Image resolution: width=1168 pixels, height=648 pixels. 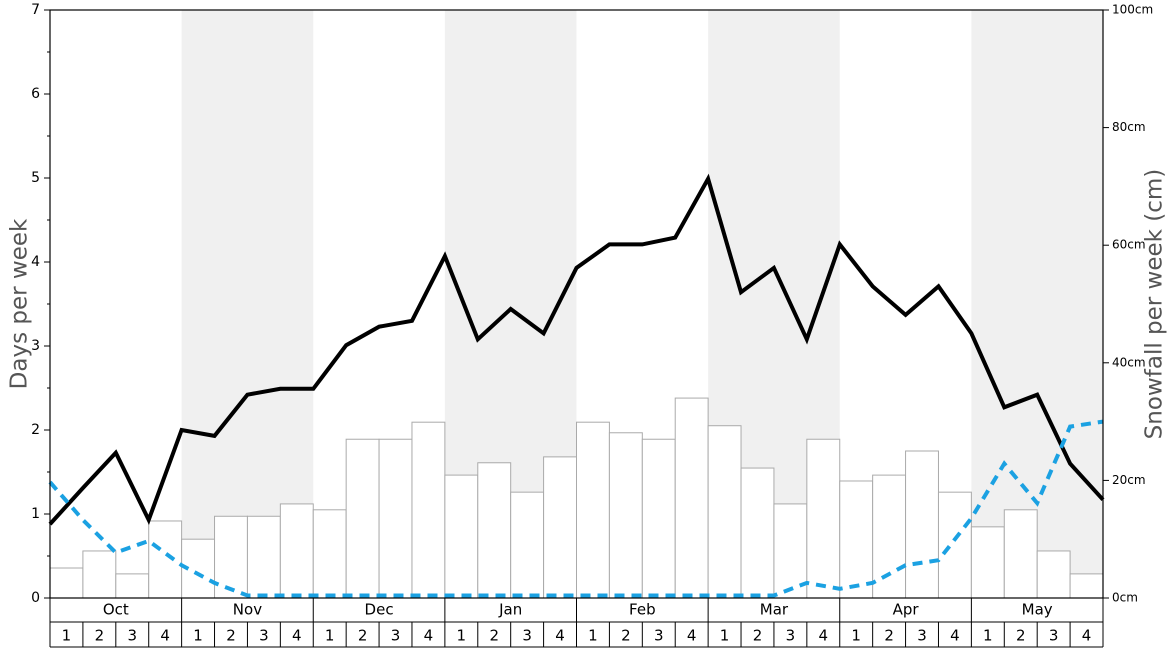 I want to click on month-label: Oct, so click(x=116, y=610).